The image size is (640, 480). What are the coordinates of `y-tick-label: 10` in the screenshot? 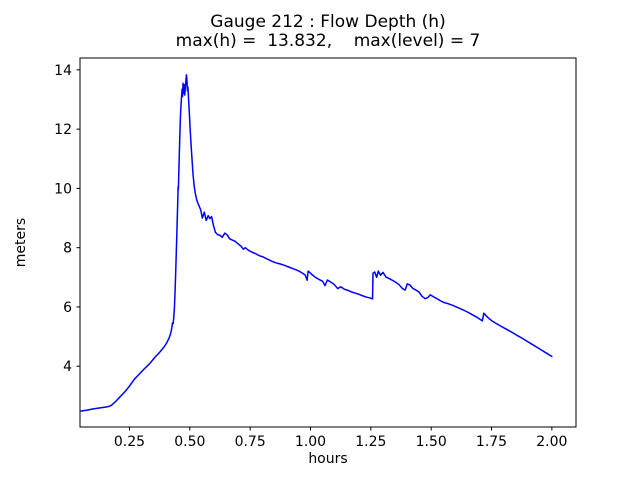 It's located at (63, 189).